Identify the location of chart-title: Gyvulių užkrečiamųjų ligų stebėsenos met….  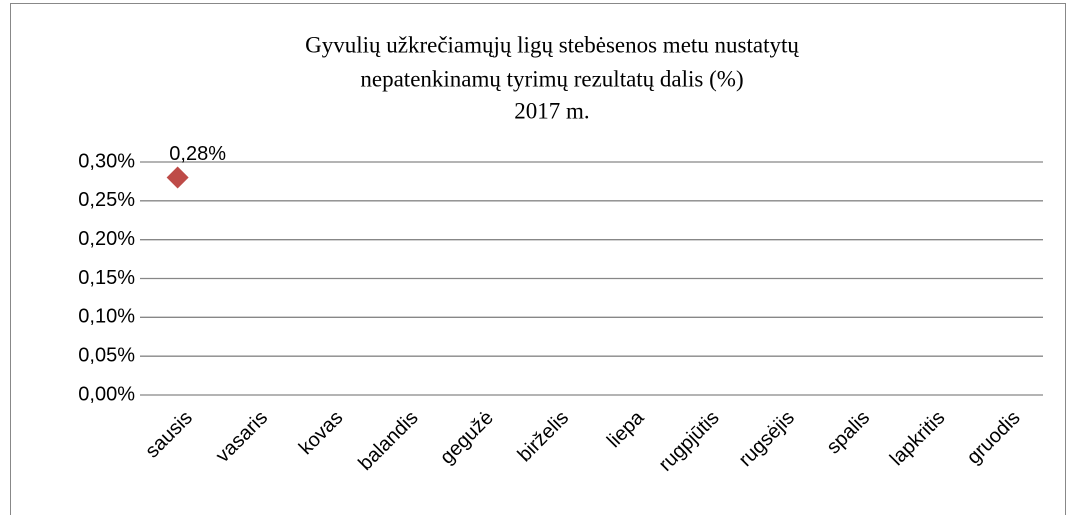
(552, 44).